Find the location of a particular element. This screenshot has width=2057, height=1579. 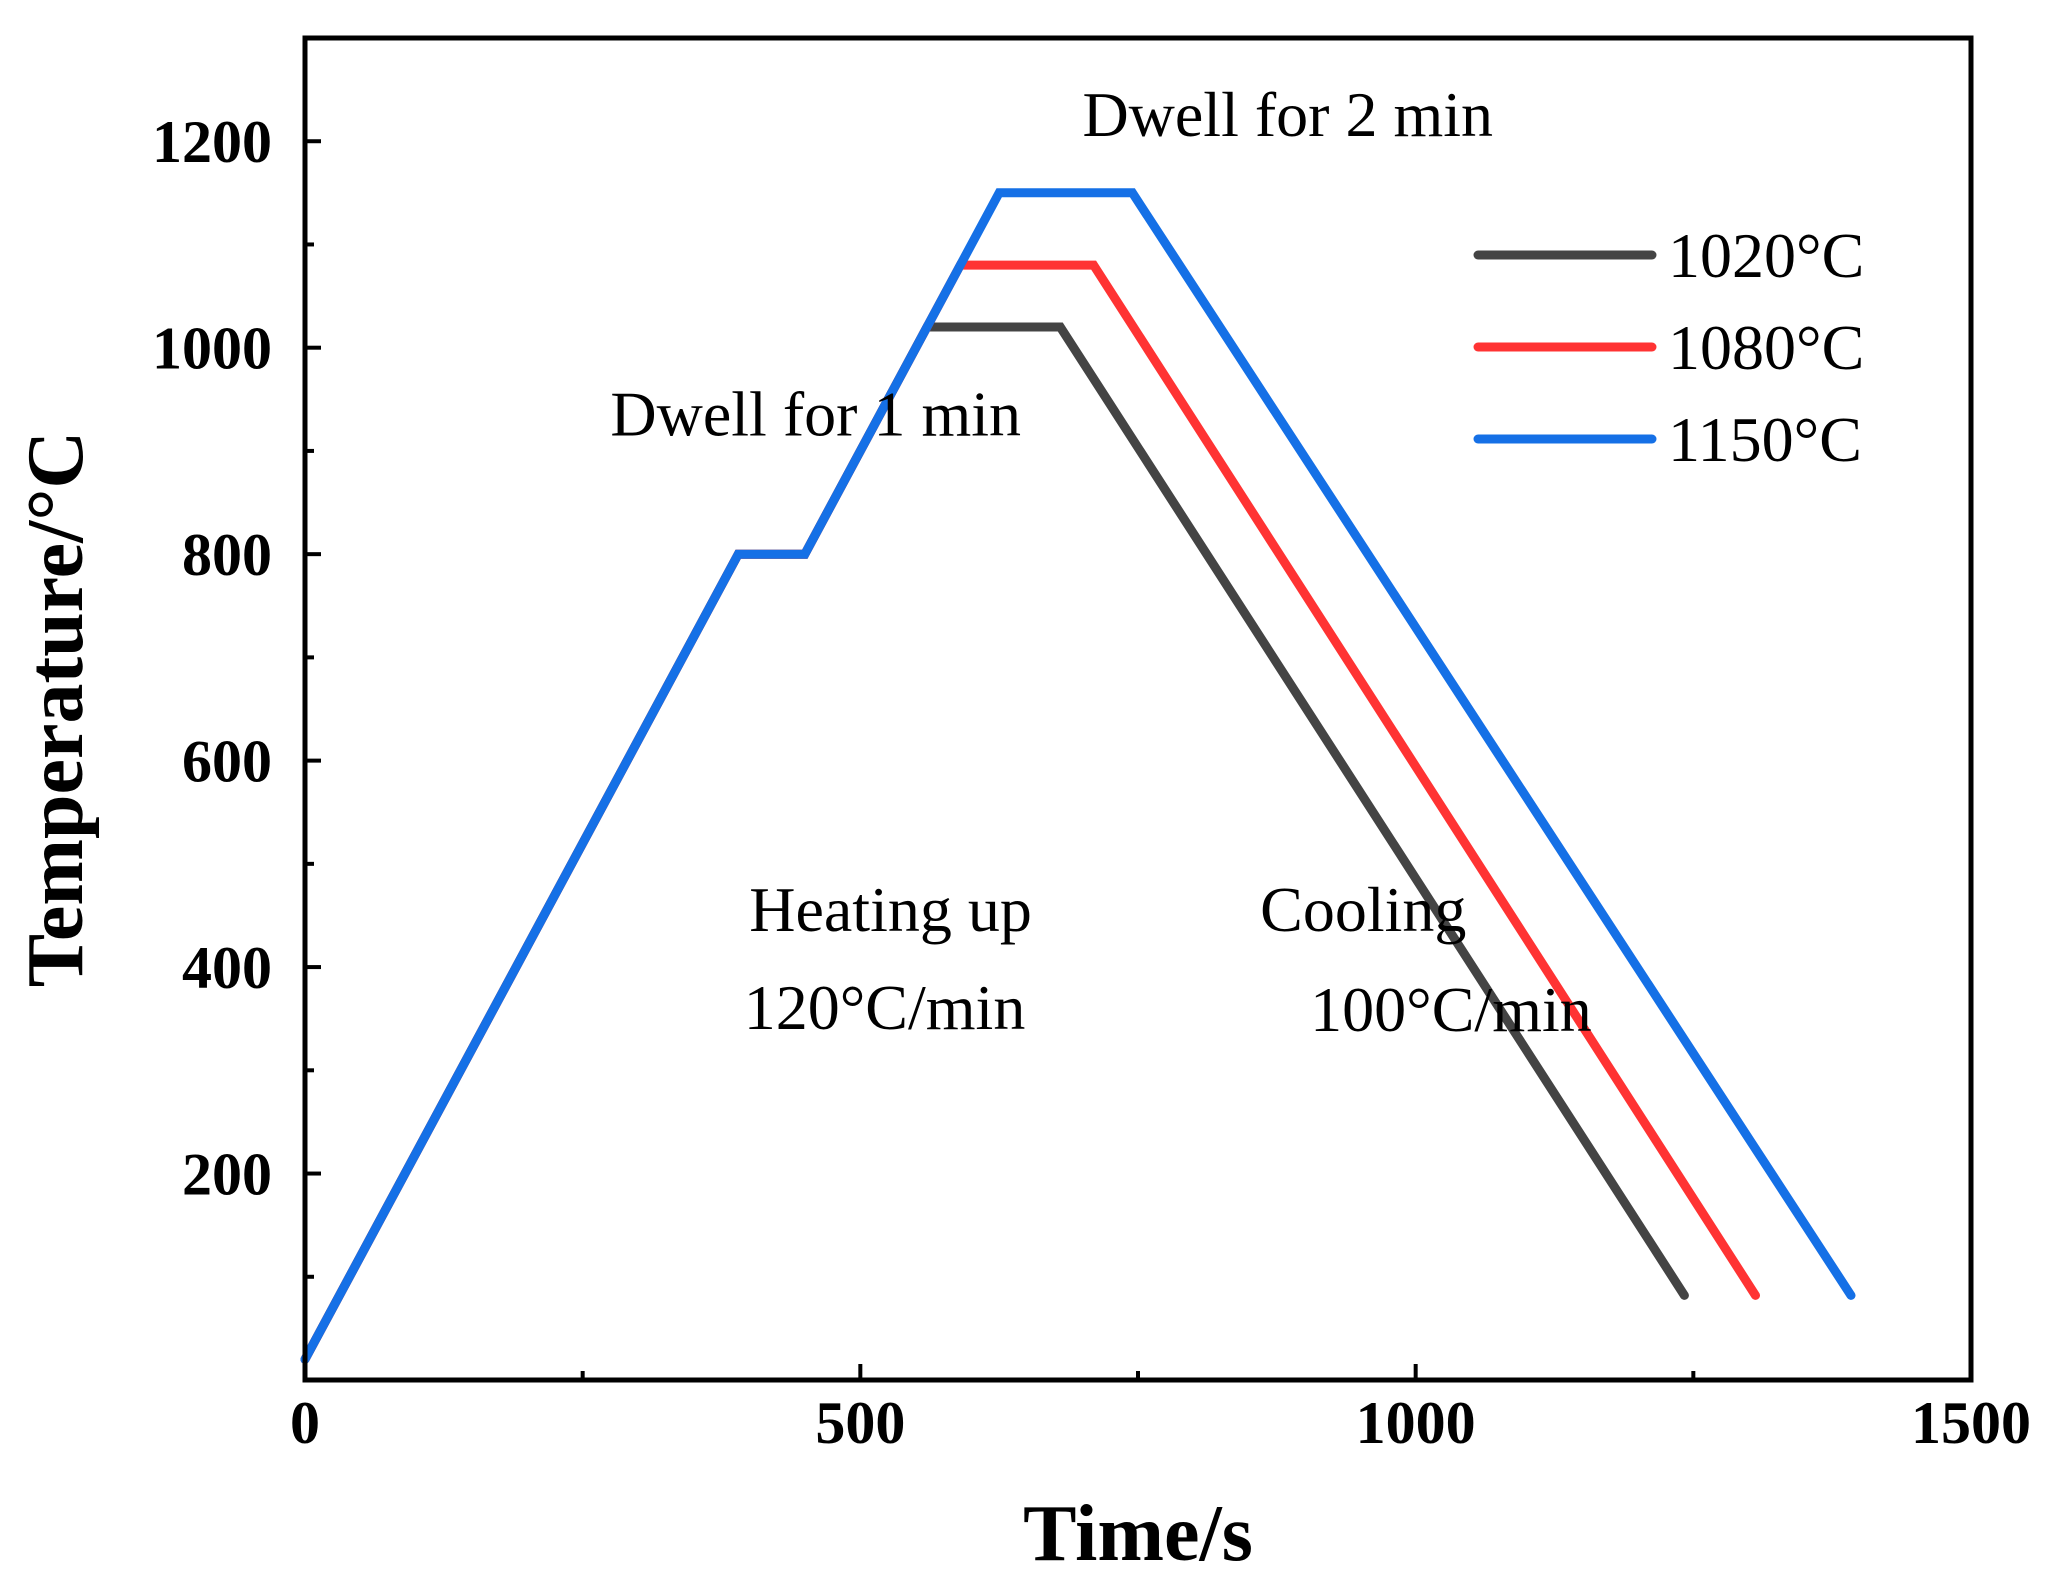

y-tick-label: 1000 is located at coordinates (212, 349).